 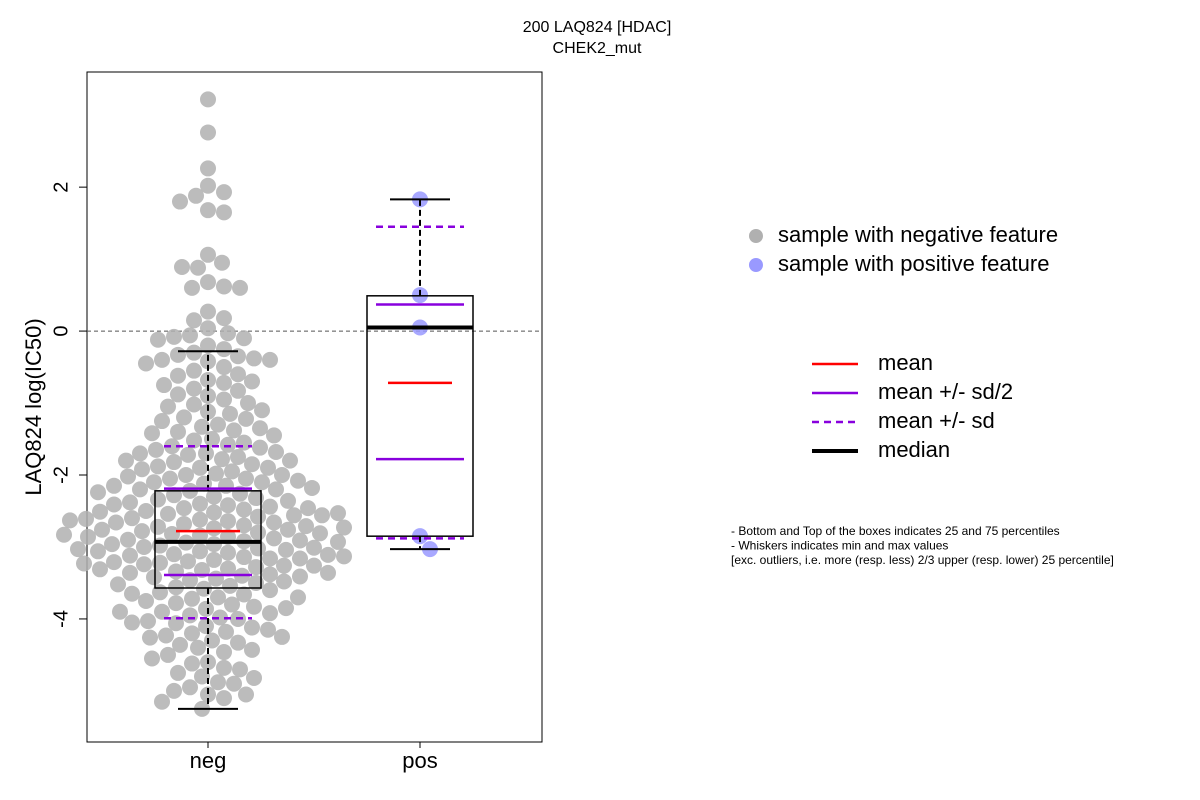 What do you see at coordinates (597, 48) in the screenshot?
I see `chart-subtitle: CHEK2_mut` at bounding box center [597, 48].